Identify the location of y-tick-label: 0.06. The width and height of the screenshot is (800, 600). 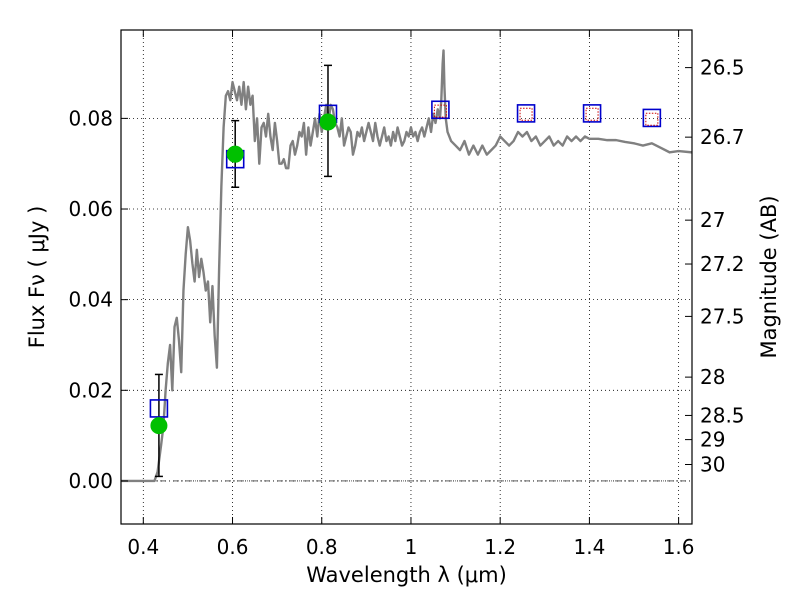
(90, 209).